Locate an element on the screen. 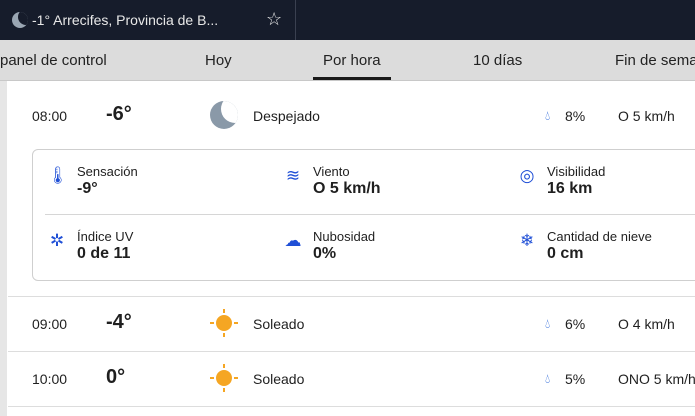  detail-value: 0% is located at coordinates (325, 253).